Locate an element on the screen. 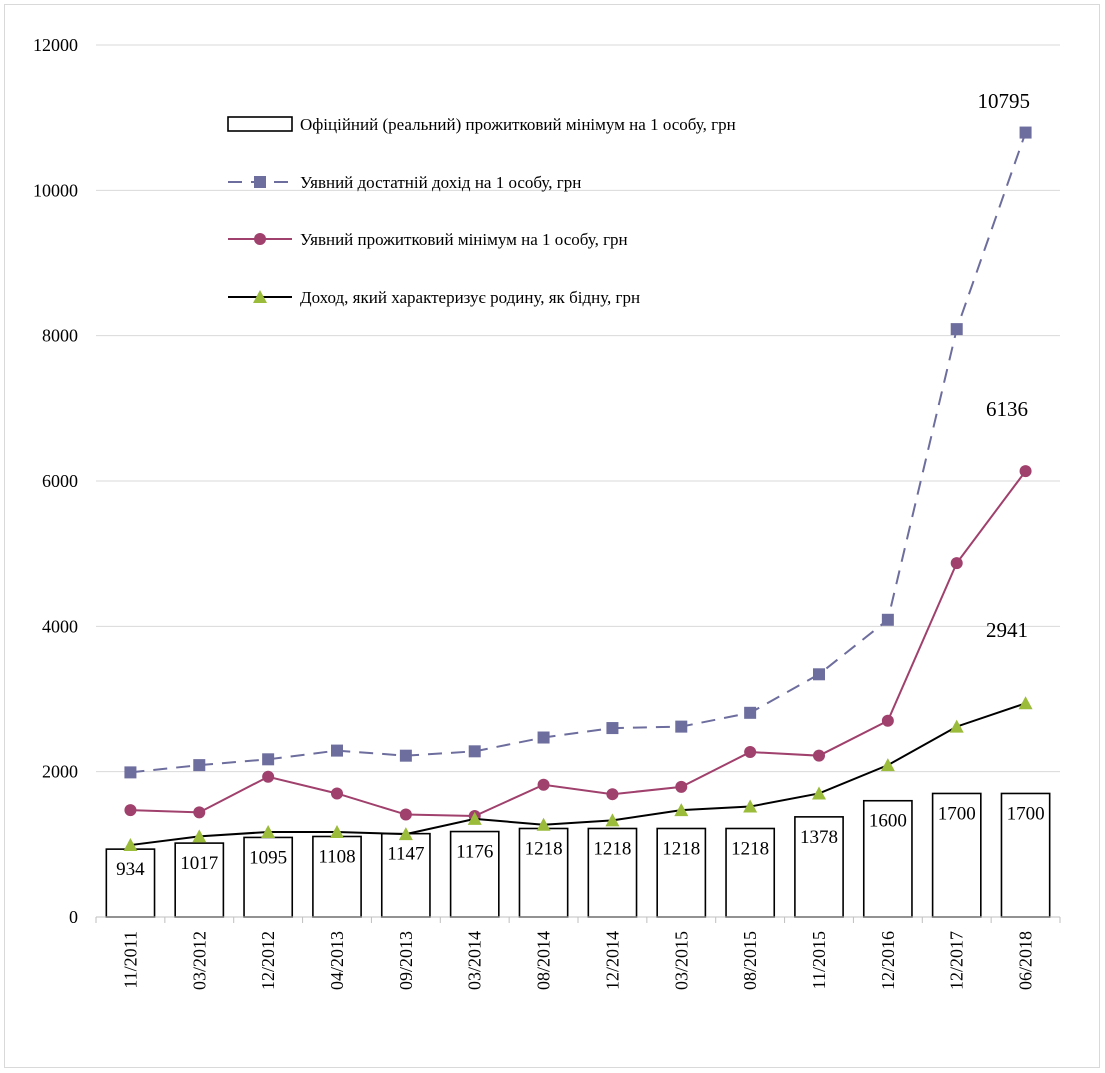 The height and width of the screenshot is (1073, 1105). y-tick-label: 4000 is located at coordinates (60, 626).